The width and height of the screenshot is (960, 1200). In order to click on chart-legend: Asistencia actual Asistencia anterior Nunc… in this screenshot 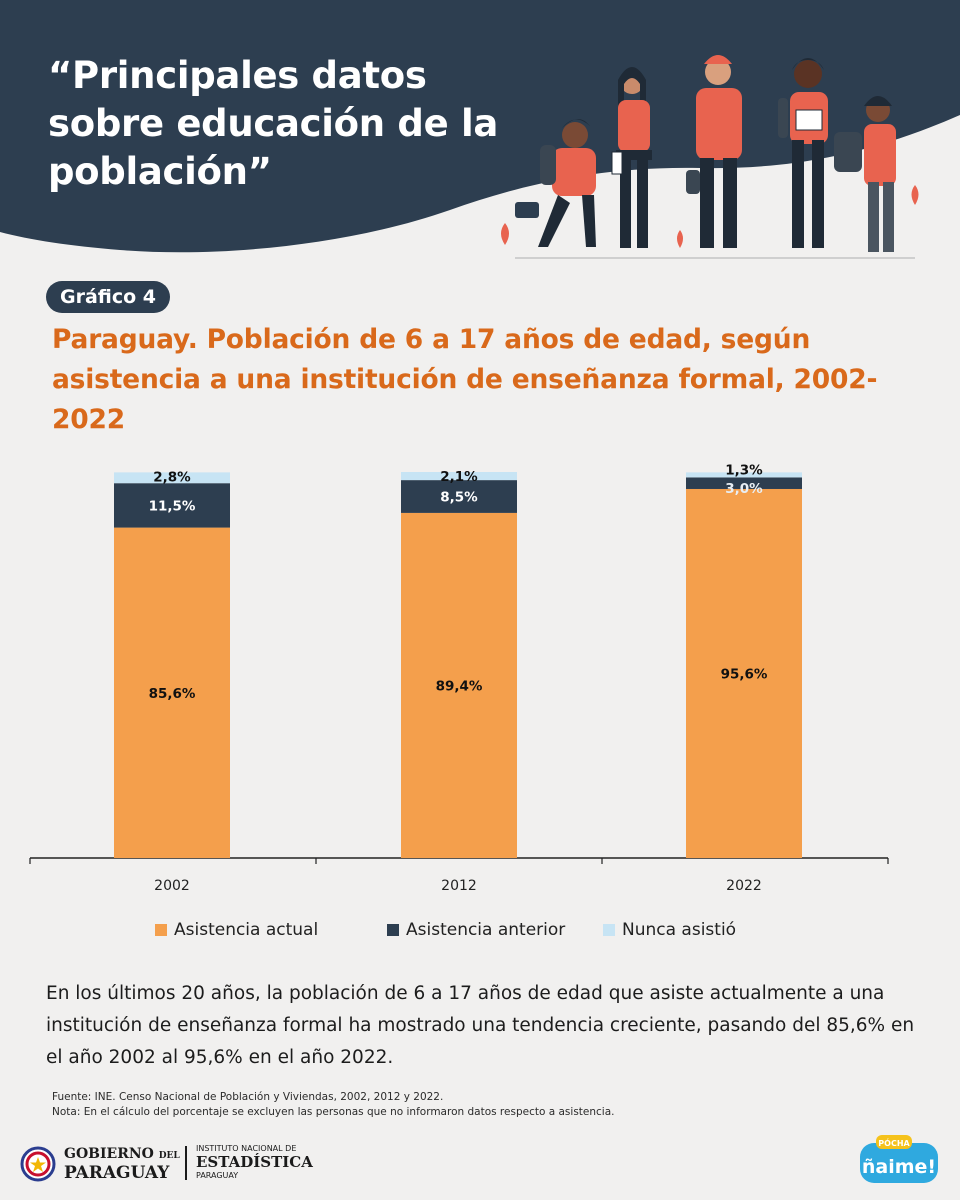, I will do `click(480, 933)`.